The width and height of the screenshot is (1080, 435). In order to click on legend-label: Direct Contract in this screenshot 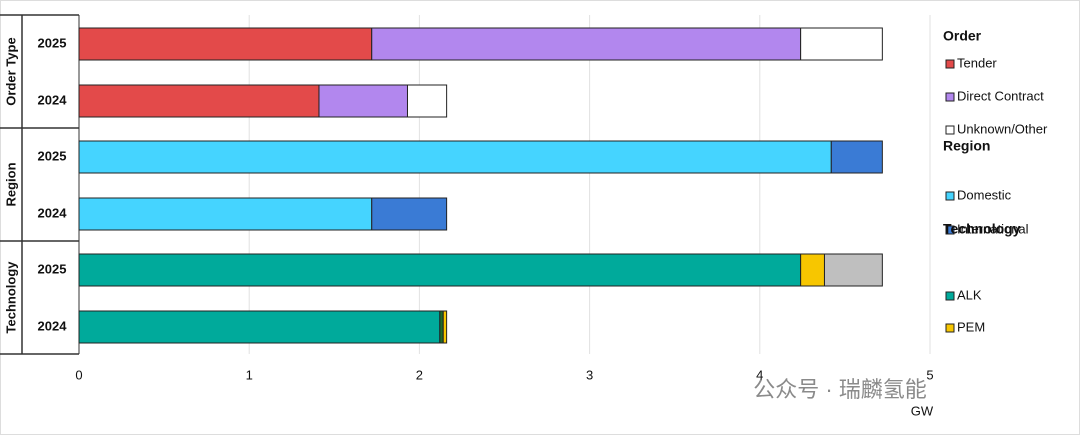, I will do `click(1000, 95)`.